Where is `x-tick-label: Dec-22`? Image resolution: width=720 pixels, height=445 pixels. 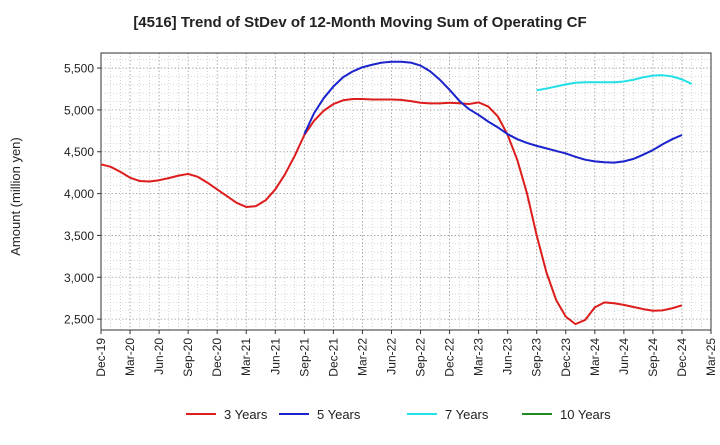 x-tick-label: Dec-22 is located at coordinates (450, 357).